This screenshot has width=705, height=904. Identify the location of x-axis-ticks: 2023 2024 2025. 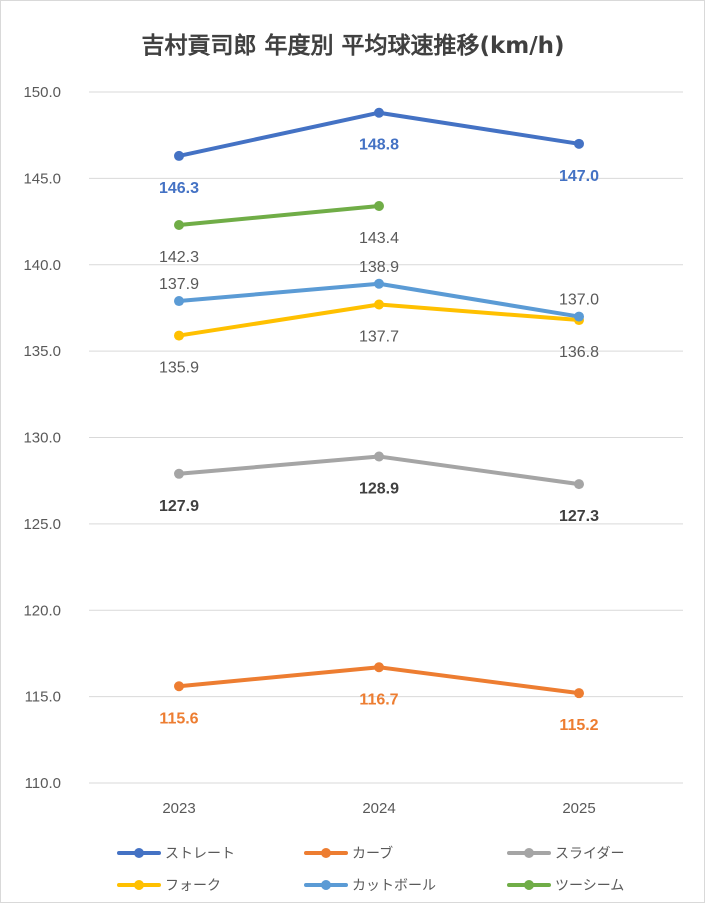
(378, 808).